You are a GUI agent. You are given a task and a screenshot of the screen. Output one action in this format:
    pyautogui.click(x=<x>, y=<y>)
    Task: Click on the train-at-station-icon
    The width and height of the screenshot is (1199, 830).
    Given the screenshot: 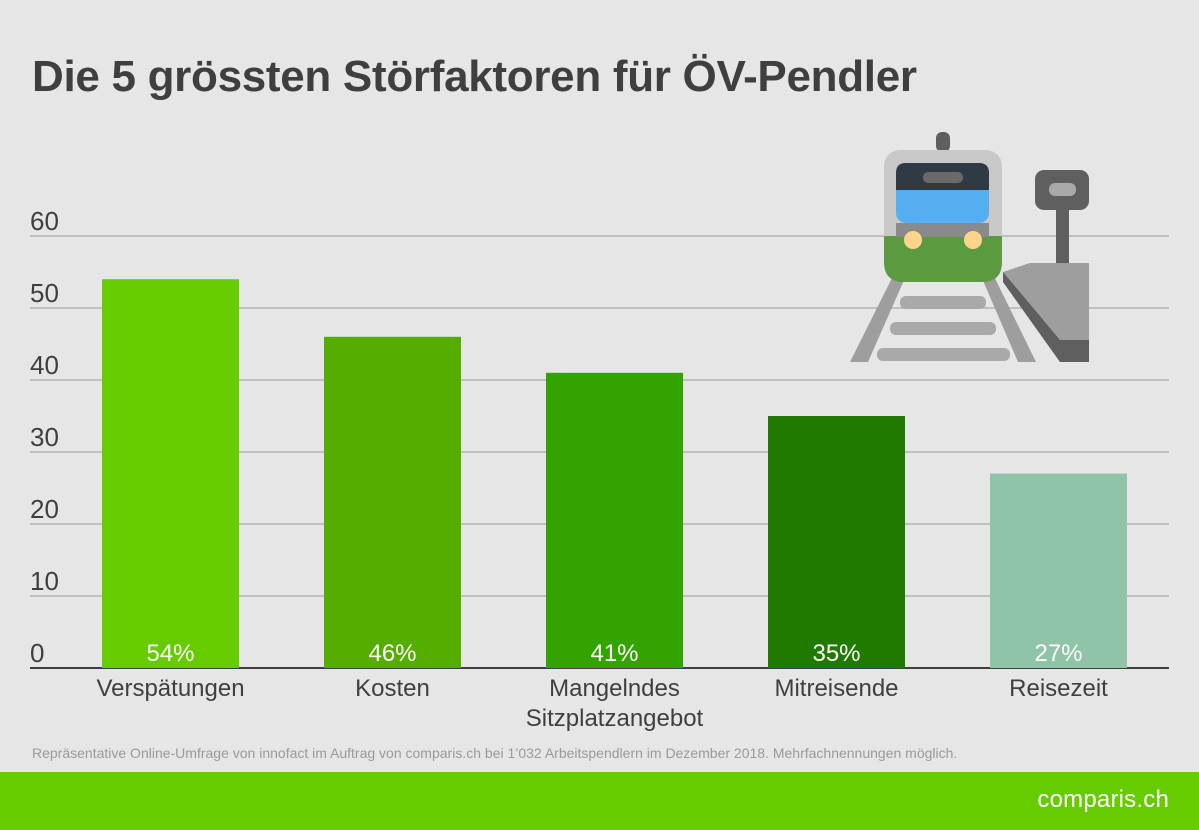 What is the action you would take?
    pyautogui.click(x=969, y=247)
    